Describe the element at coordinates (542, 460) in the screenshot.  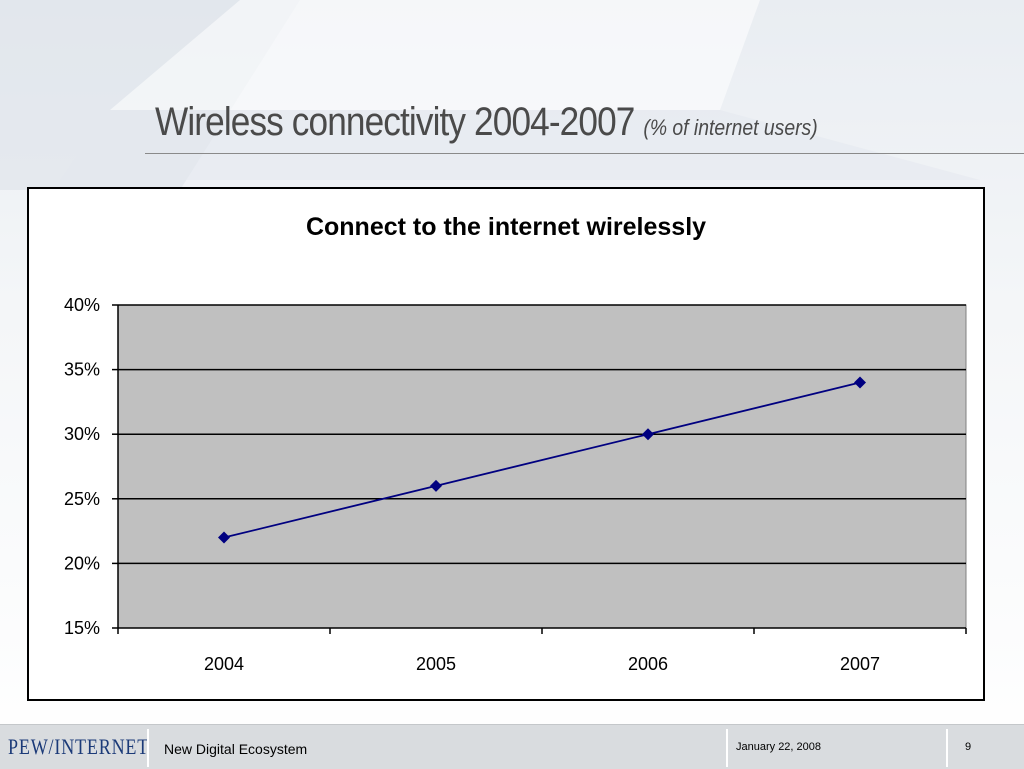
I see `series-line` at that location.